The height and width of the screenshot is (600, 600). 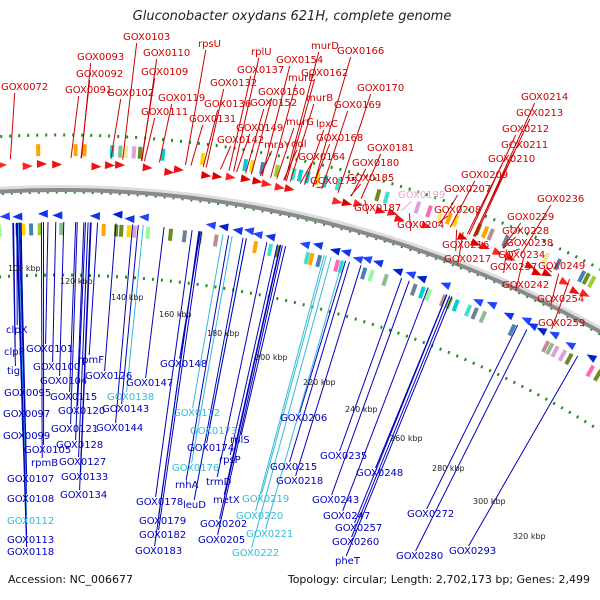 I want to click on reverse-gene-label: clpP, so click(x=14, y=352).